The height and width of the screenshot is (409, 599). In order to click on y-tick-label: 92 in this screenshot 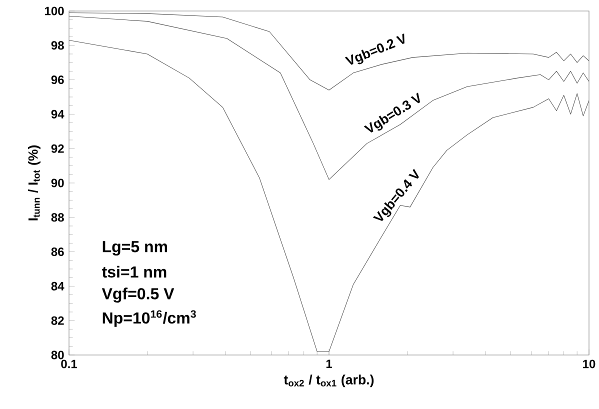, I will do `click(57, 148)`.